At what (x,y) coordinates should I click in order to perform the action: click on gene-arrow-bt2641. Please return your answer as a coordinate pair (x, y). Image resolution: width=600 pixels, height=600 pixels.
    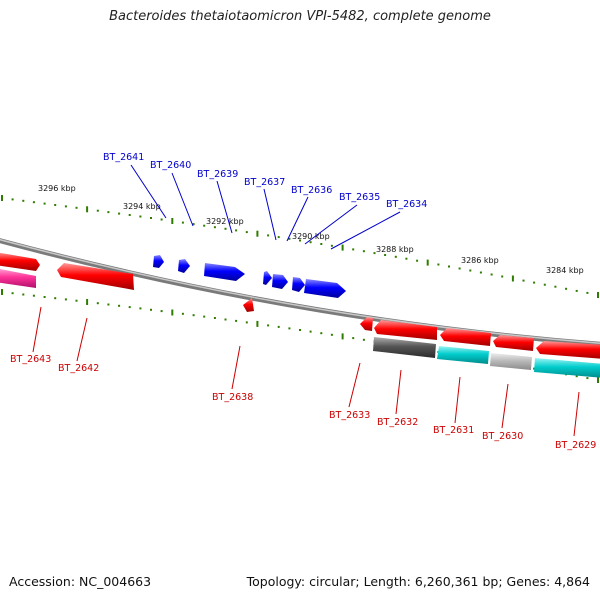
    Looking at the image, I should click on (158, 261).